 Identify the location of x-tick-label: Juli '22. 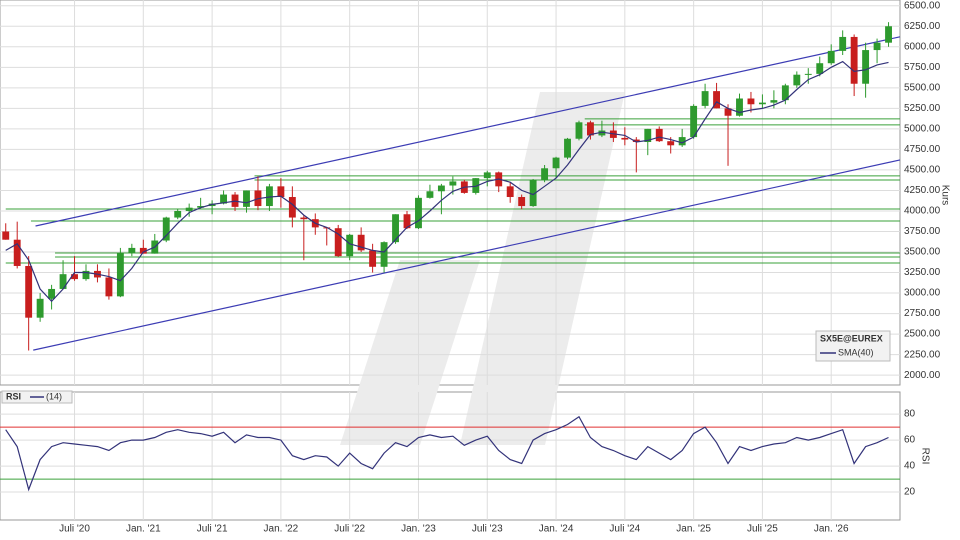
(349, 529).